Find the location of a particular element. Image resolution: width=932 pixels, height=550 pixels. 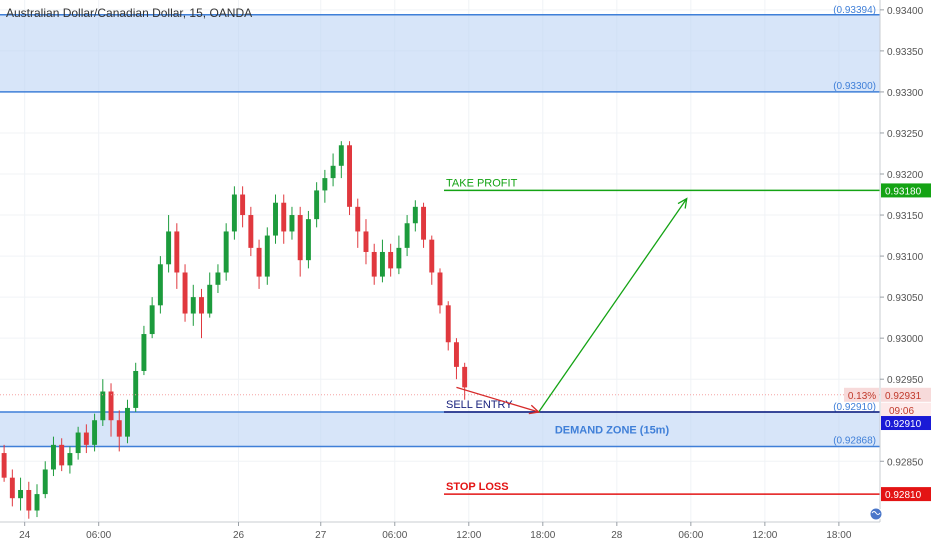

take-profit-price-badge is located at coordinates (906, 190).